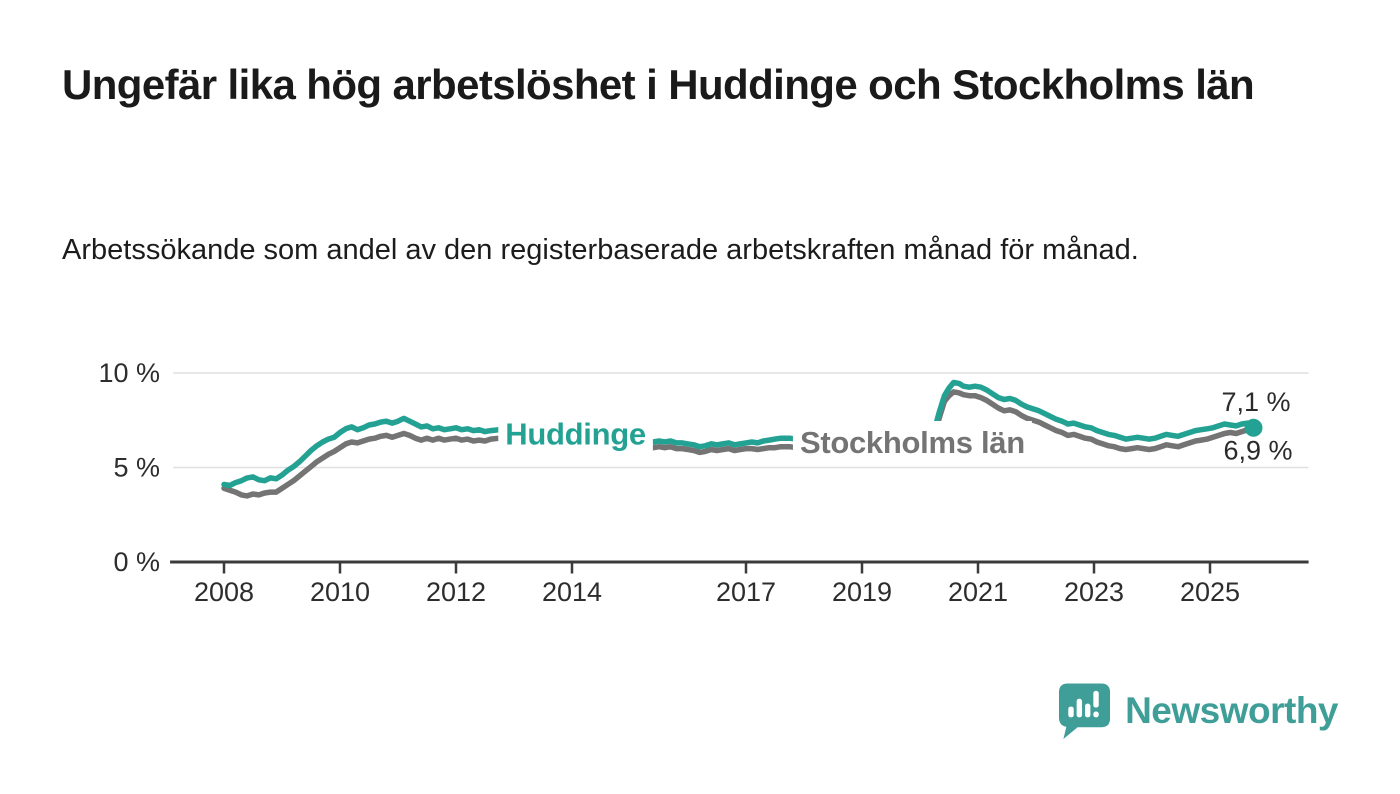 This screenshot has width=1400, height=794. What do you see at coordinates (136, 562) in the screenshot?
I see `y-tick-label-0pct: 0 %` at bounding box center [136, 562].